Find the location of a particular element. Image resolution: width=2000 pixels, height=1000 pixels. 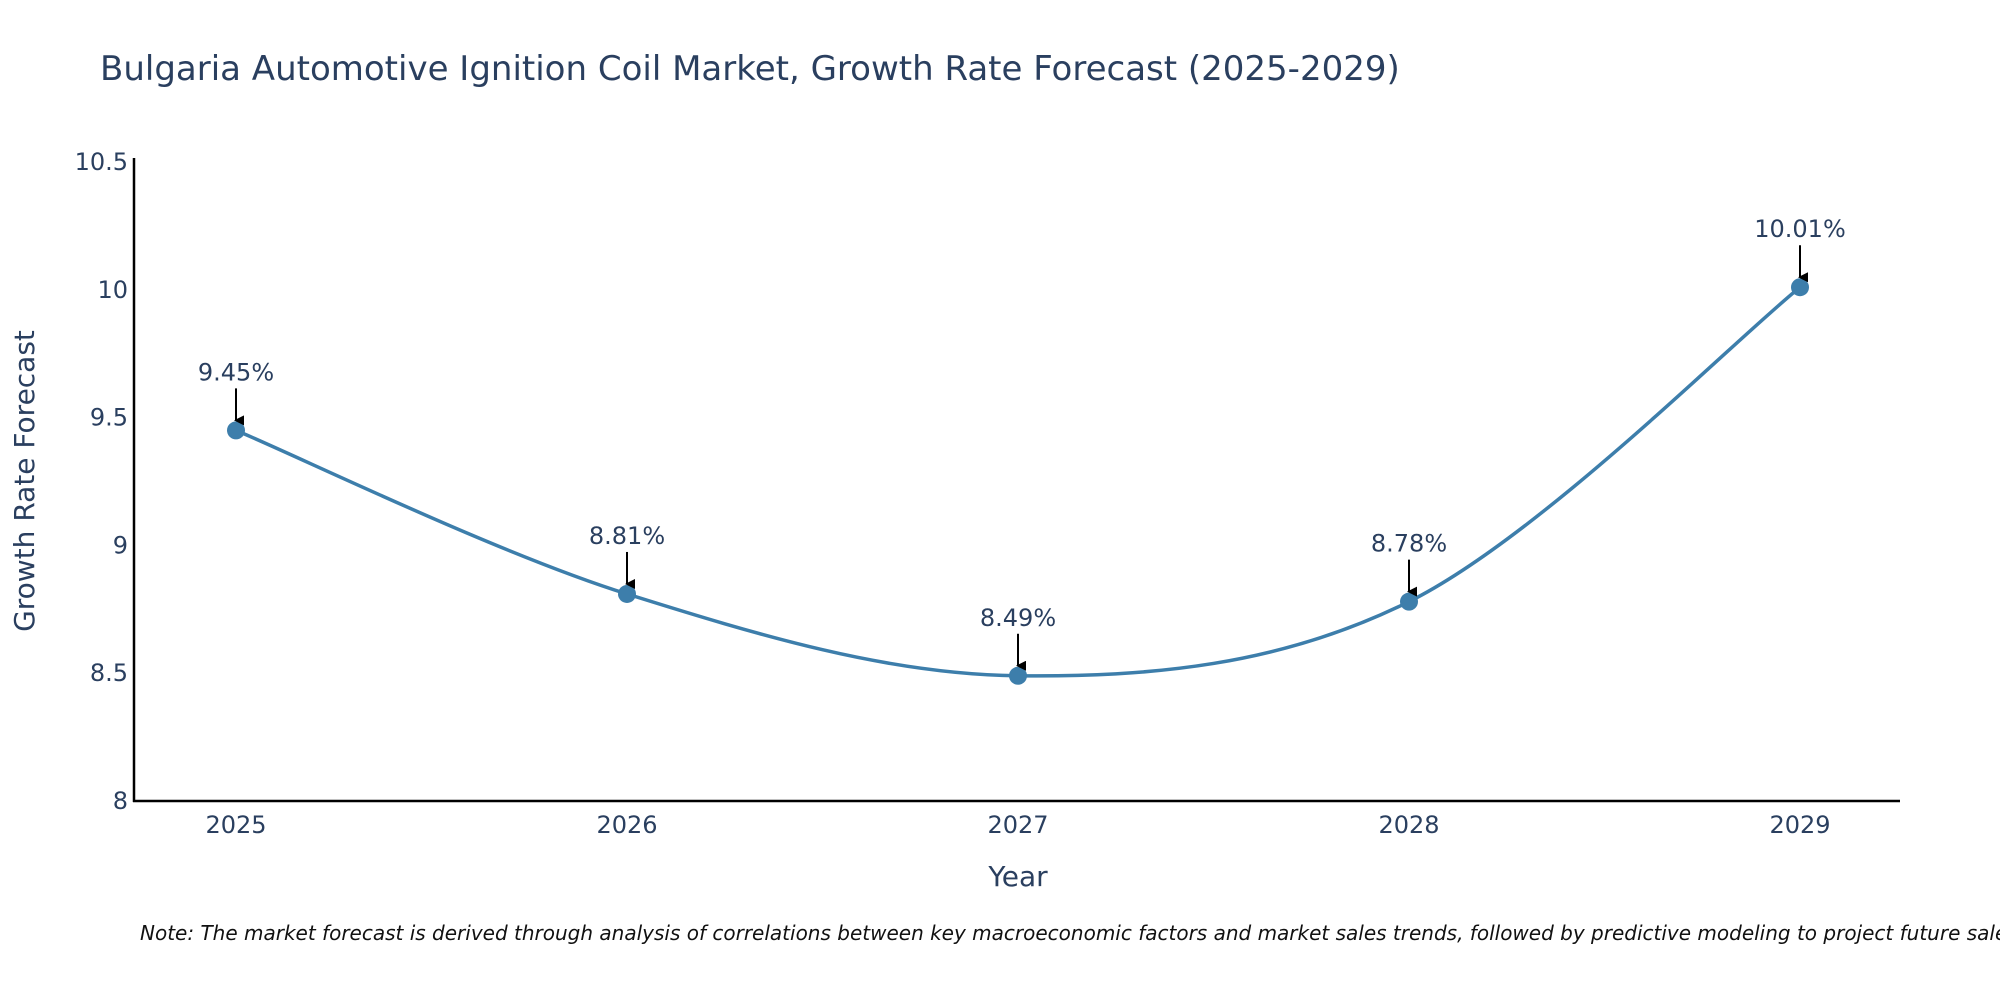

data-label-2027: 8.49% is located at coordinates (1018, 618).